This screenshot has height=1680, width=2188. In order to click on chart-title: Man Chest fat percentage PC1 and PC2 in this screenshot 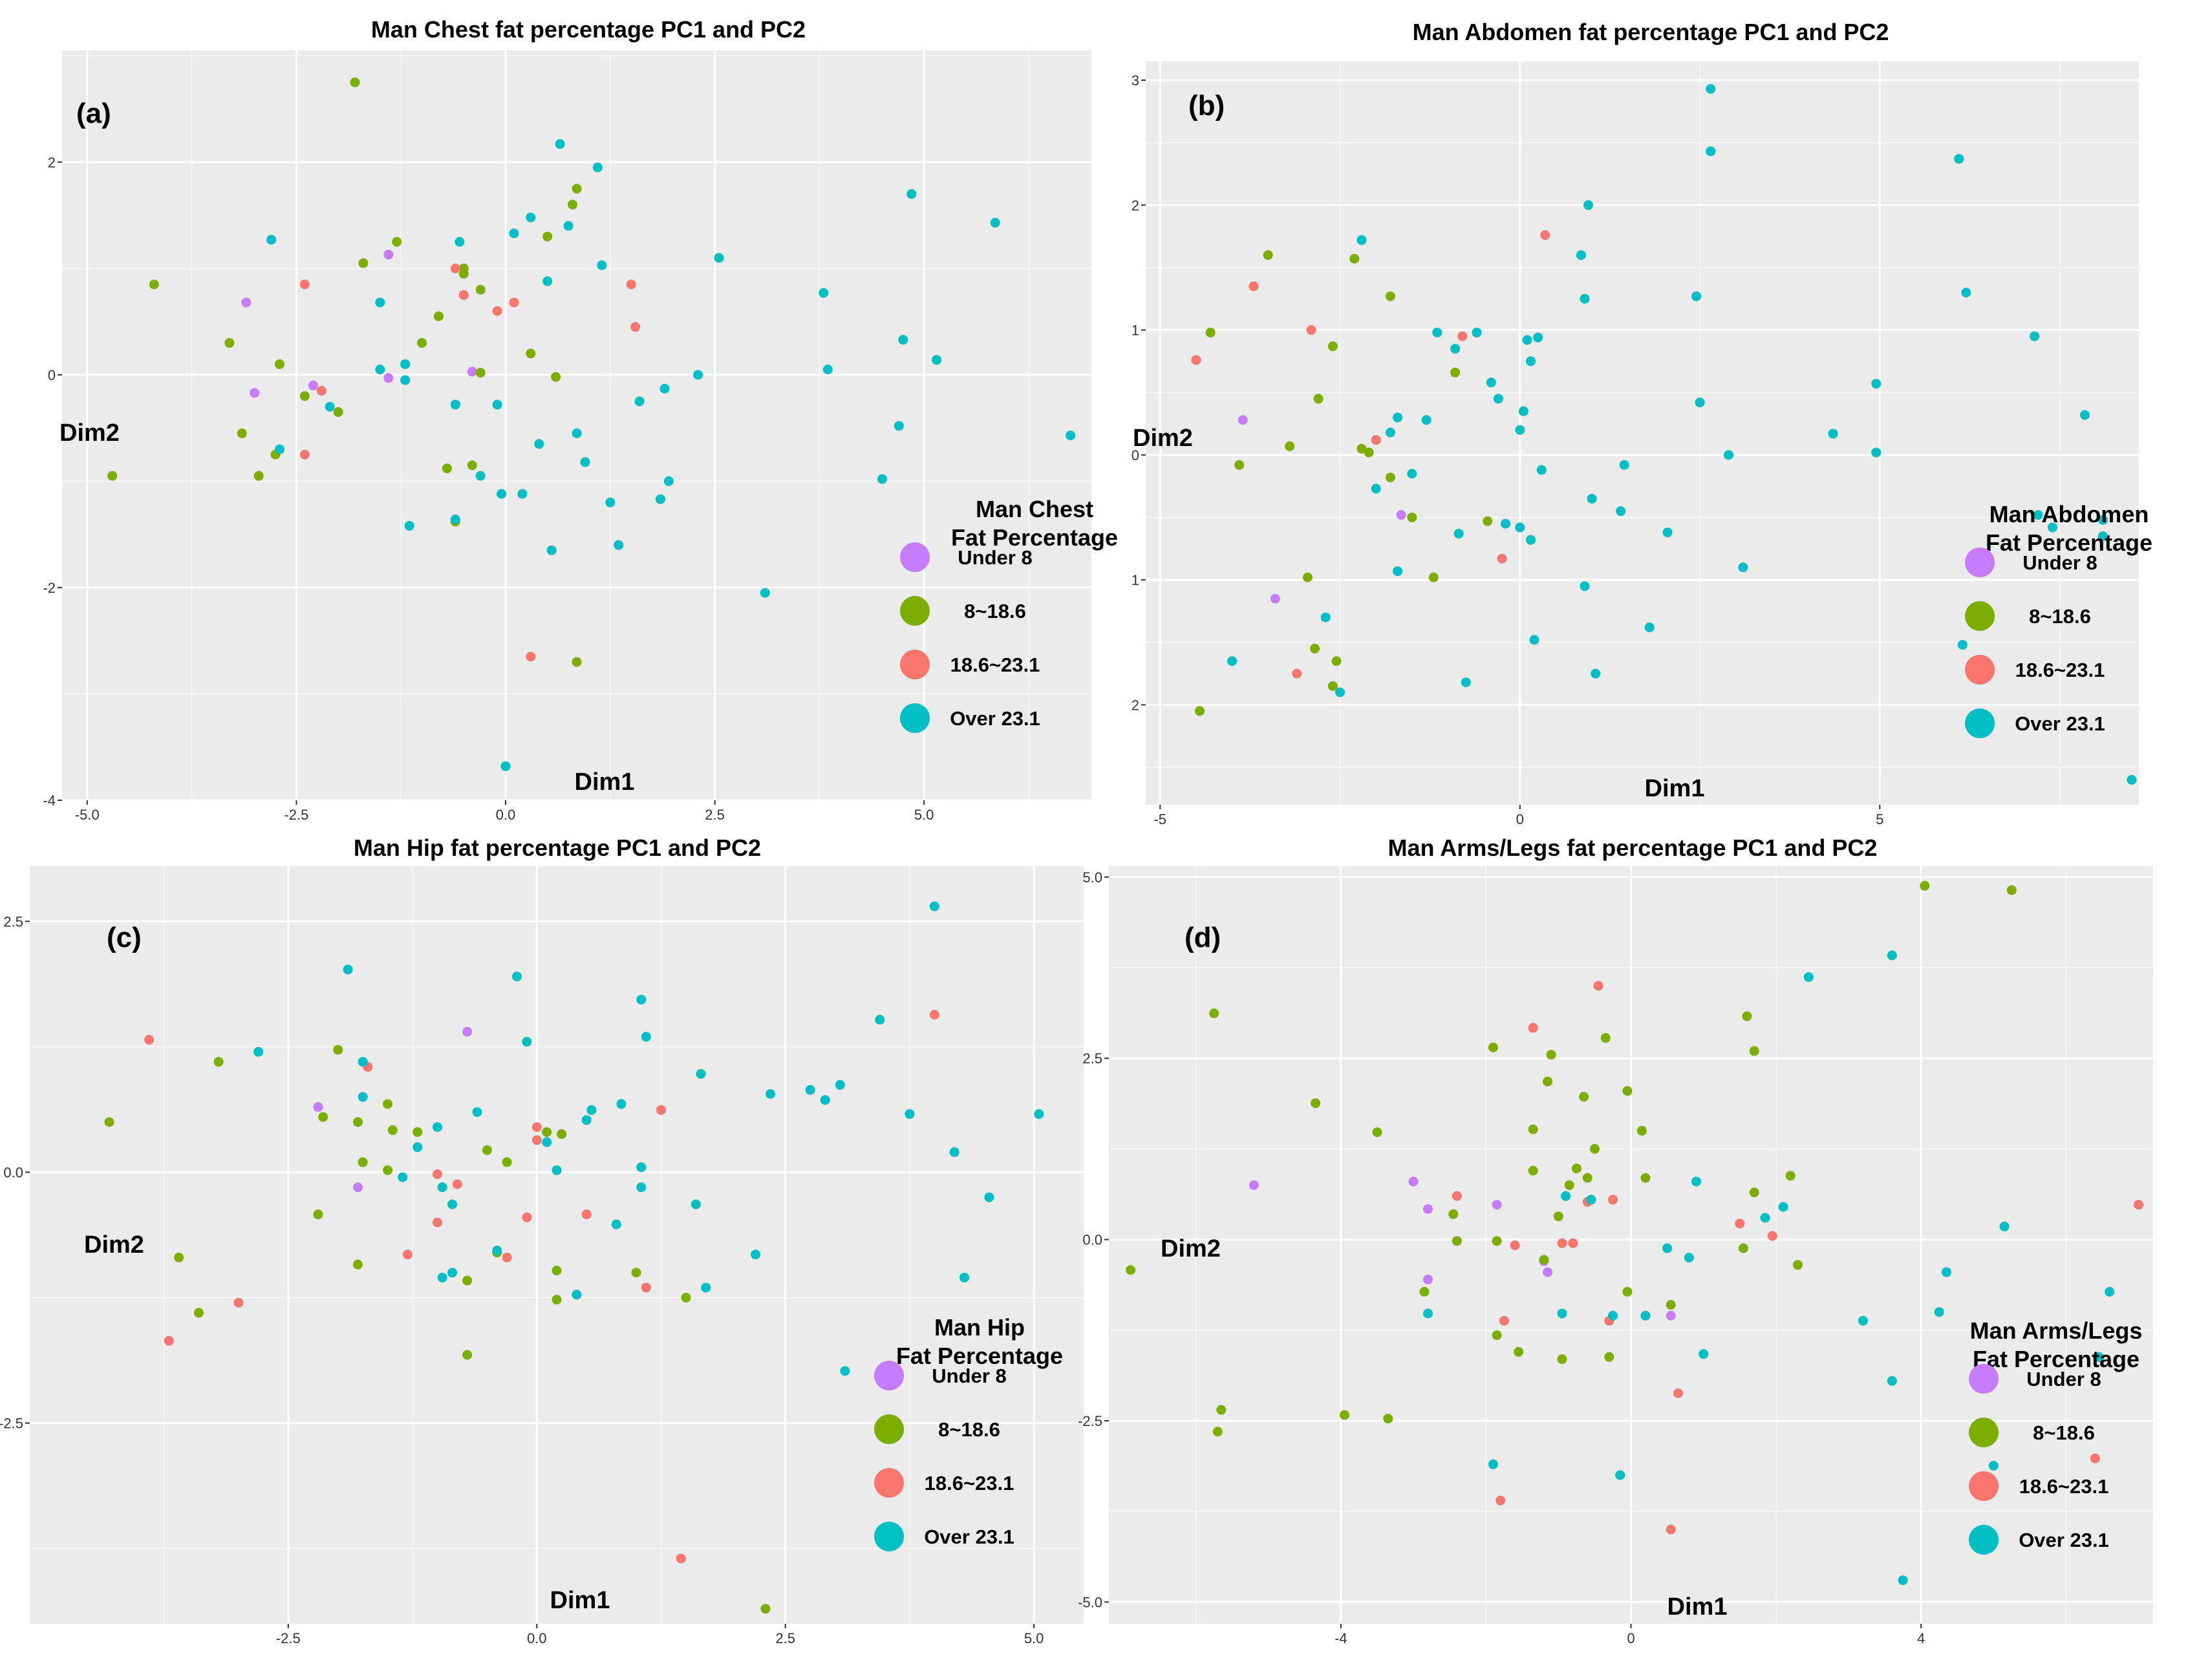, I will do `click(588, 30)`.